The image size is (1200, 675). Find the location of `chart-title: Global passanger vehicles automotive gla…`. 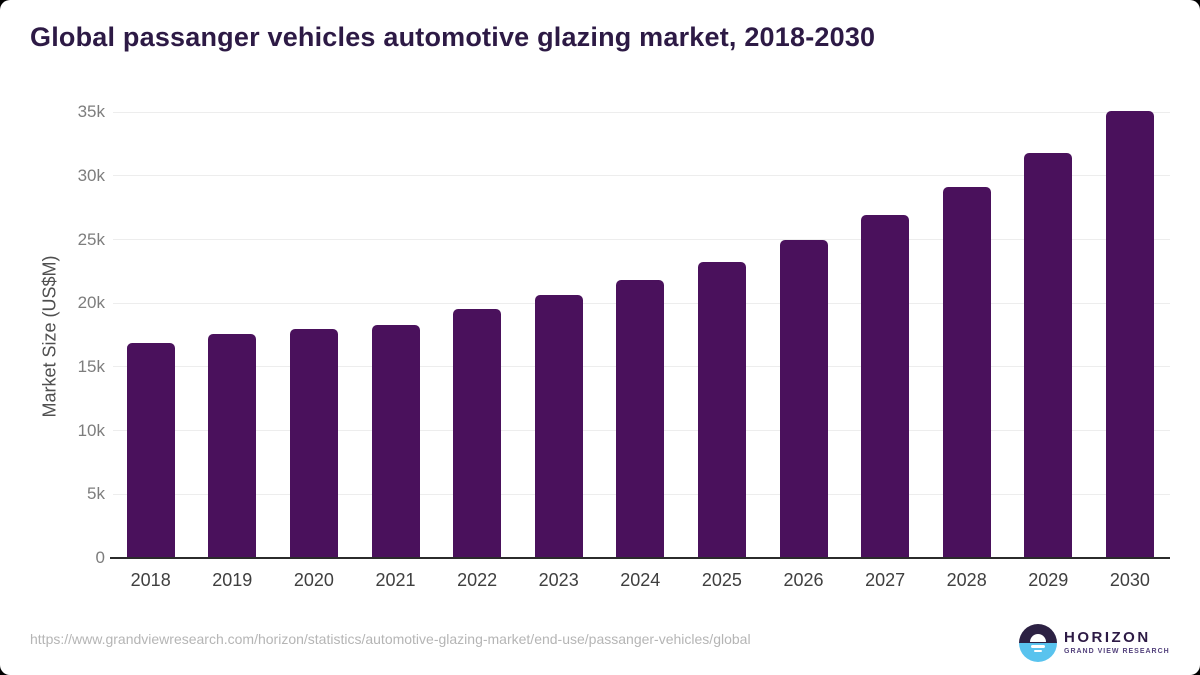

chart-title: Global passanger vehicles automotive gla… is located at coordinates (453, 37).